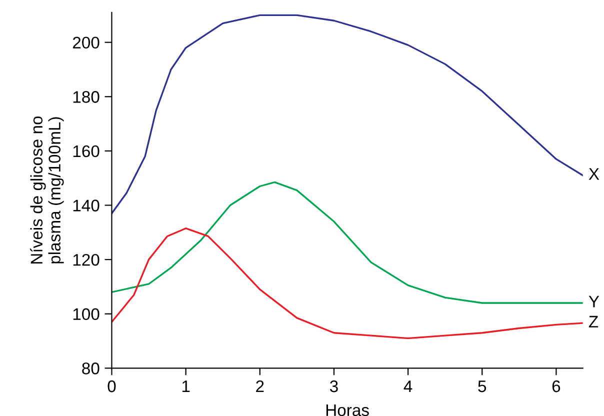 This screenshot has height=416, width=604. I want to click on x-tick-label: 1, so click(186, 386).